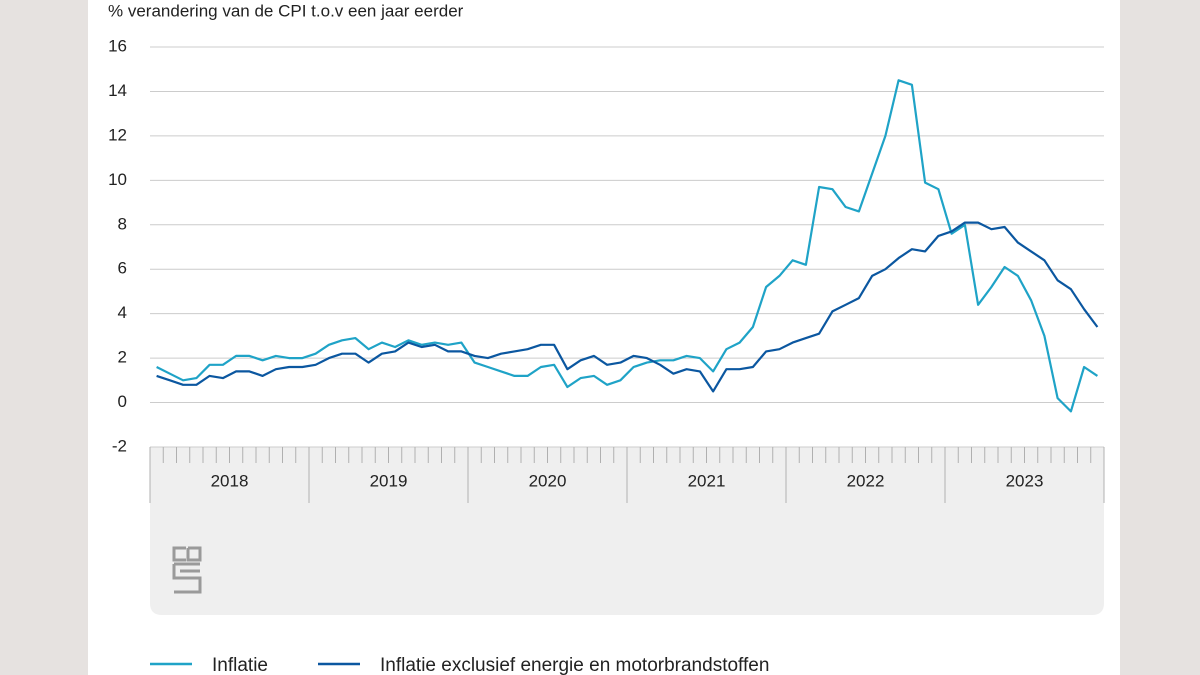  What do you see at coordinates (122, 401) in the screenshot?
I see `y-tick-label: 0` at bounding box center [122, 401].